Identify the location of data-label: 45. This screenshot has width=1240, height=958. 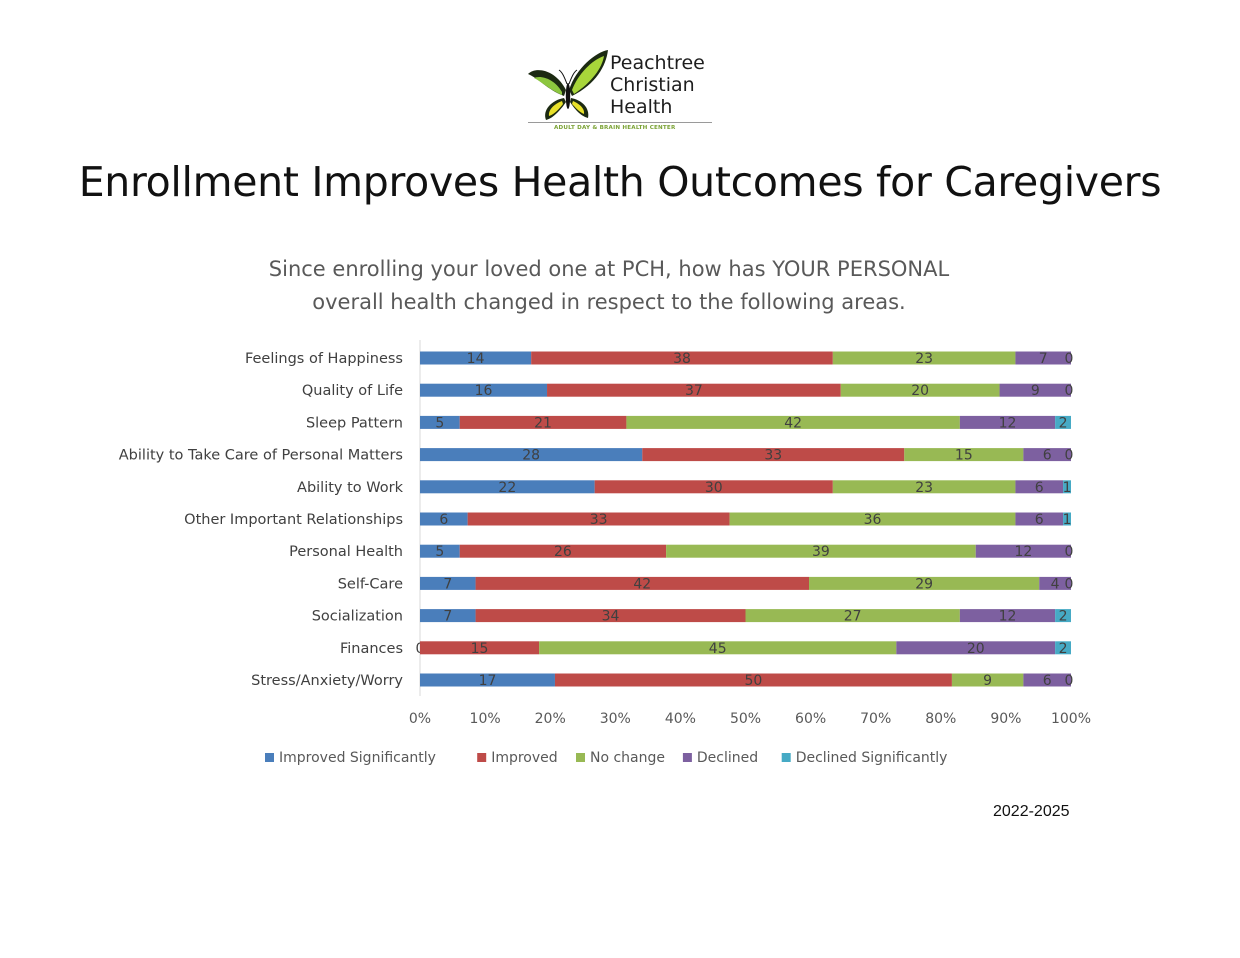
(718, 649).